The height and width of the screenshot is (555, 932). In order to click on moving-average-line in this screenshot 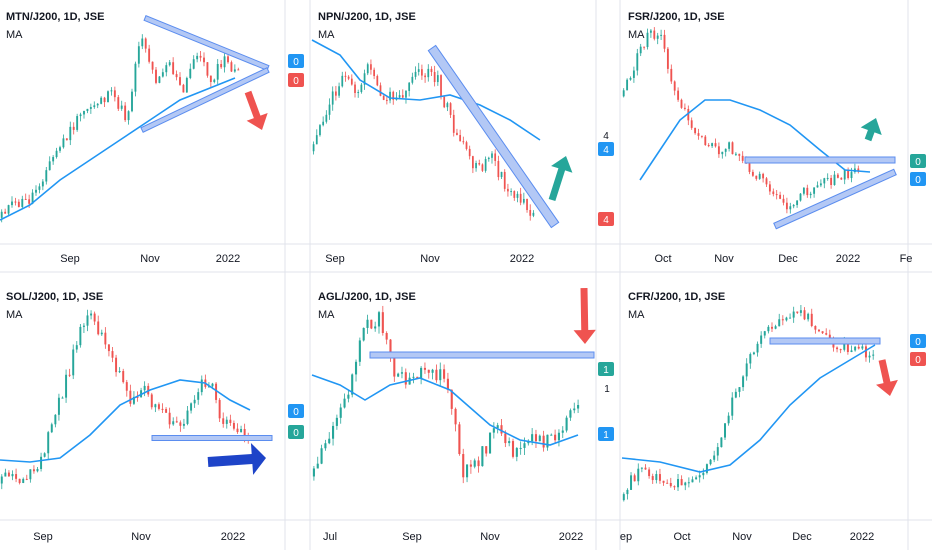, I will do `click(748, 408)`.